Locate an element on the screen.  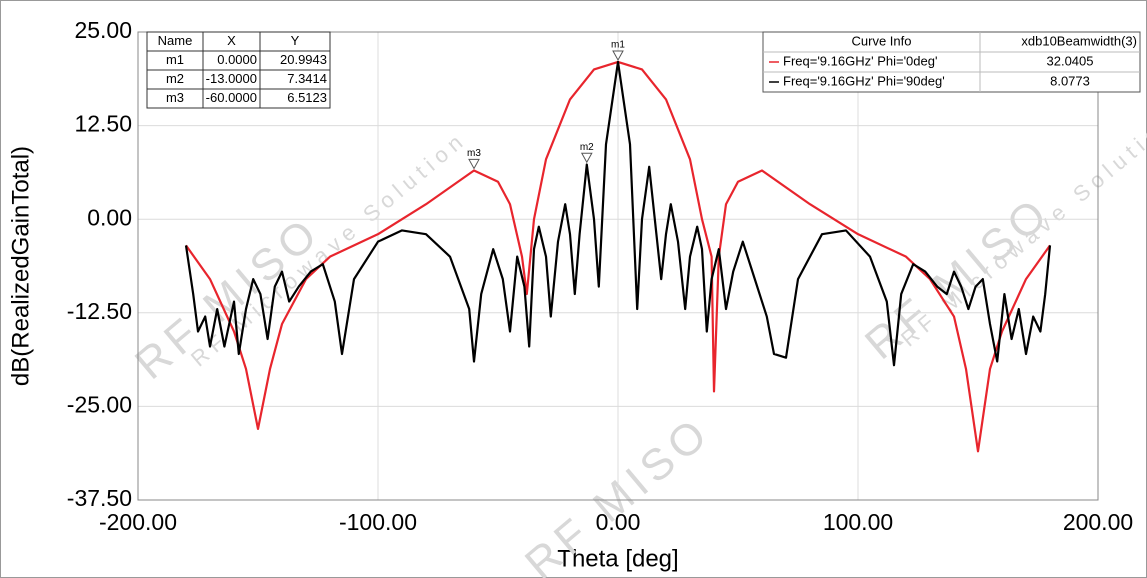
table-cell: 6.5123 is located at coordinates (307, 97).